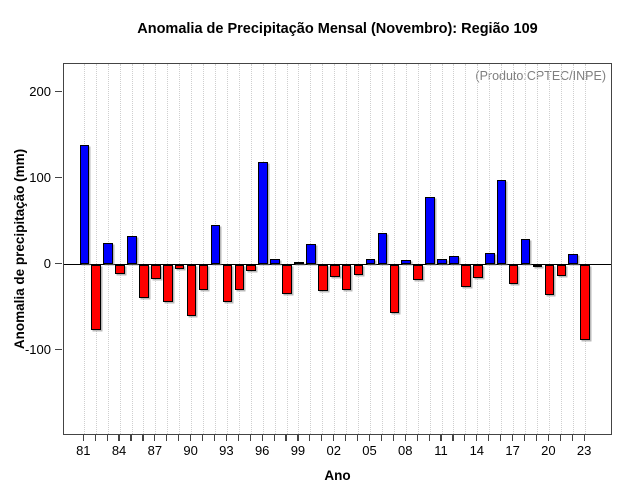  I want to click on bar-2006, so click(382, 248).